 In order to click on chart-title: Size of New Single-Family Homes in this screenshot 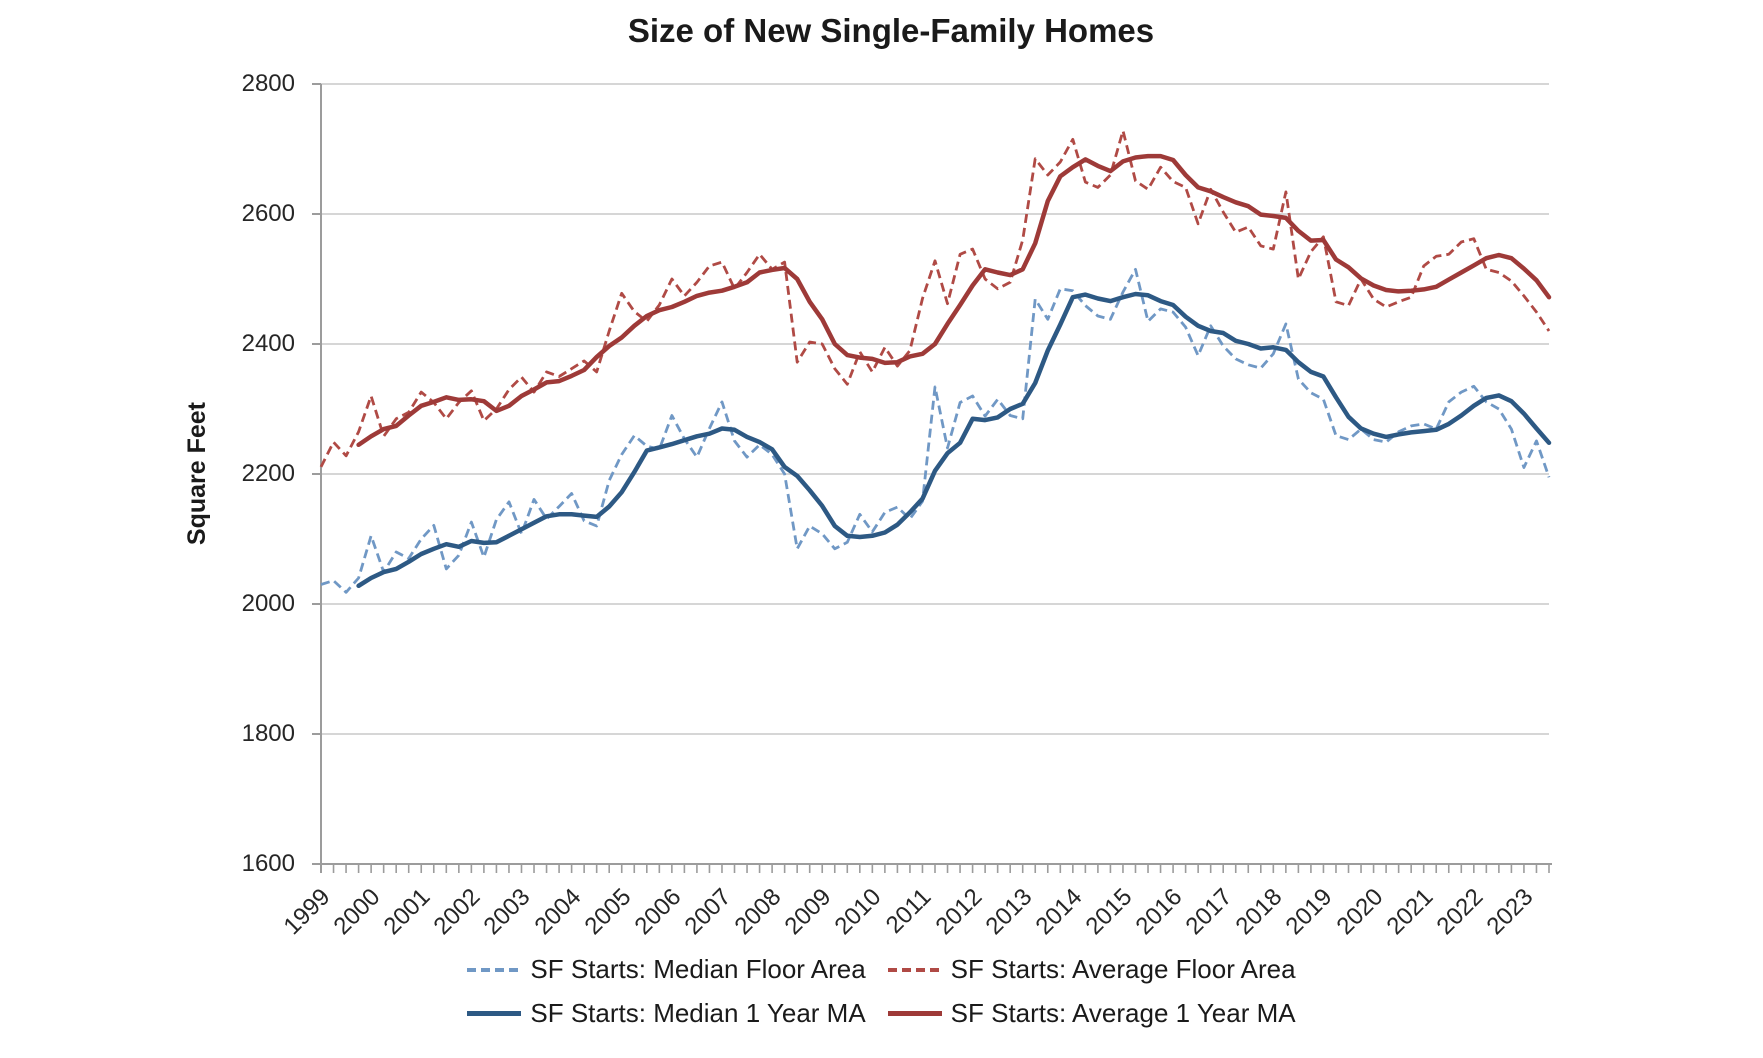, I will do `click(891, 30)`.